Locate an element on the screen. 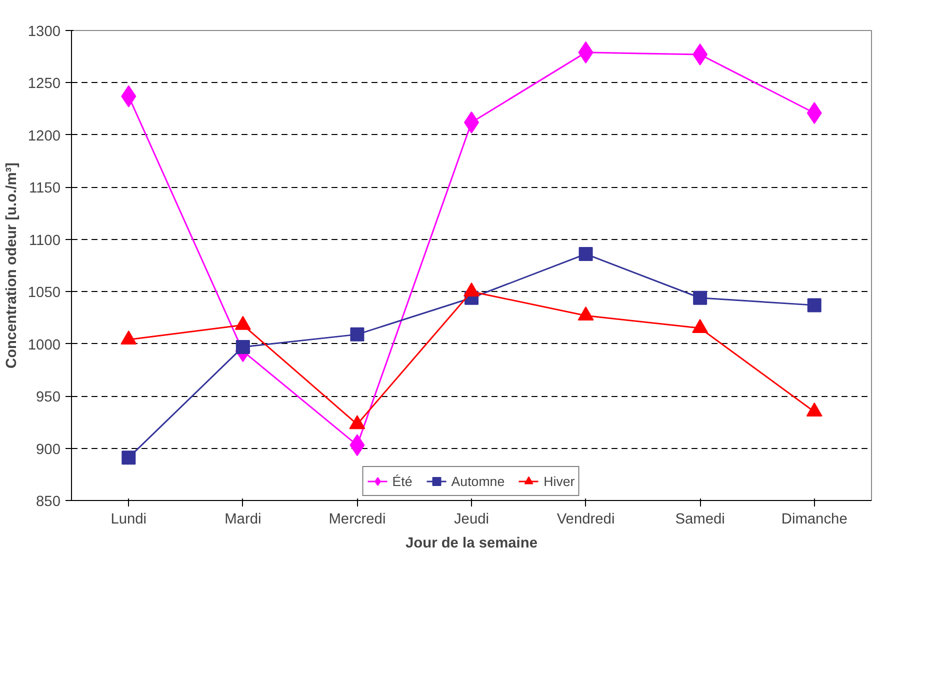 This screenshot has height=684, width=951. y-tick-label: 1150 is located at coordinates (44, 188).